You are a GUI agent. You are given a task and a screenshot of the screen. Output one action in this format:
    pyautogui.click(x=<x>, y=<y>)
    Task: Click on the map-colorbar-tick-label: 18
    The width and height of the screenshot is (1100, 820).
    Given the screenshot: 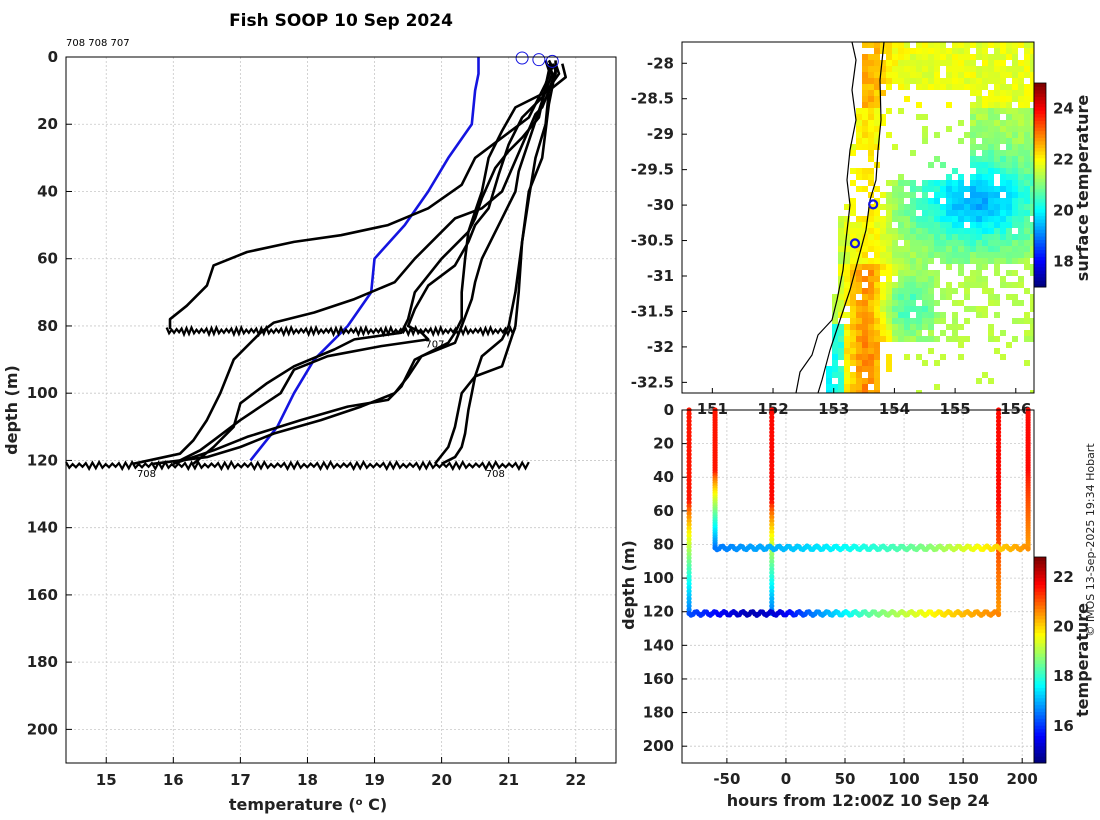 What is the action you would take?
    pyautogui.click(x=1063, y=262)
    